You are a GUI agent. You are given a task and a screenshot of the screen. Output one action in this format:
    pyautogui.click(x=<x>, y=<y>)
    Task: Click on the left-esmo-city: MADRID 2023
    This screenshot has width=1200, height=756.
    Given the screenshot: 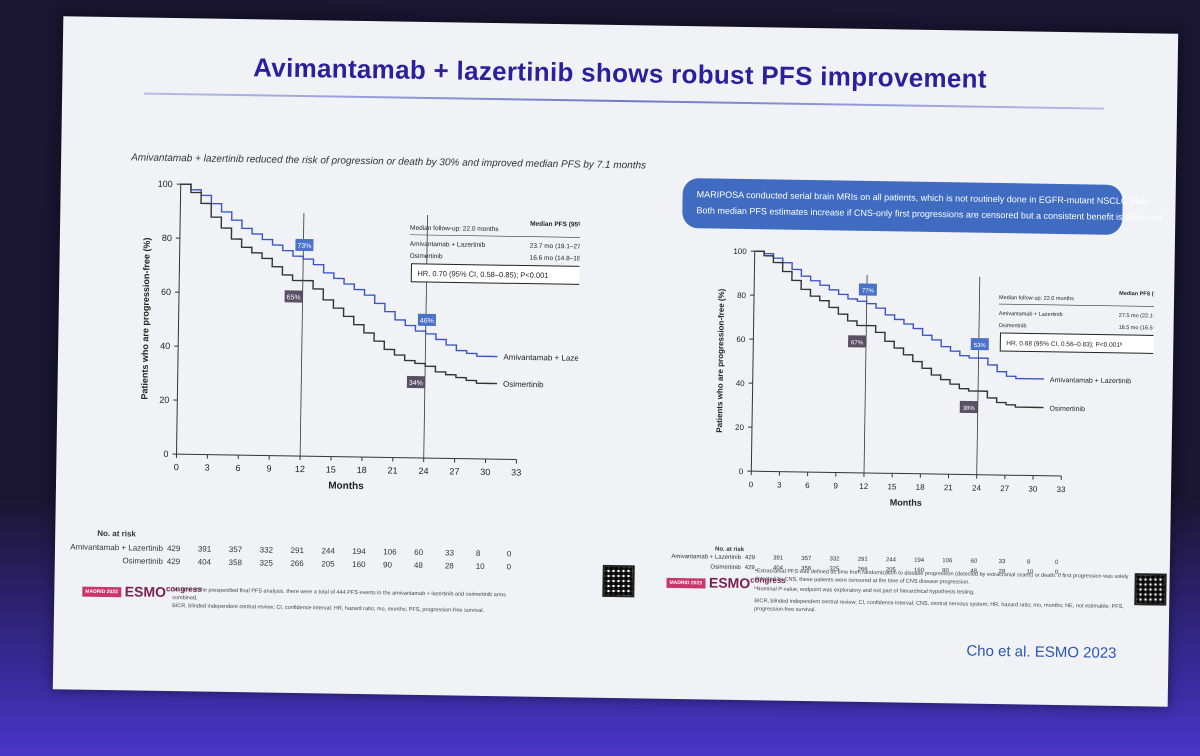 What is the action you would take?
    pyautogui.click(x=101, y=592)
    